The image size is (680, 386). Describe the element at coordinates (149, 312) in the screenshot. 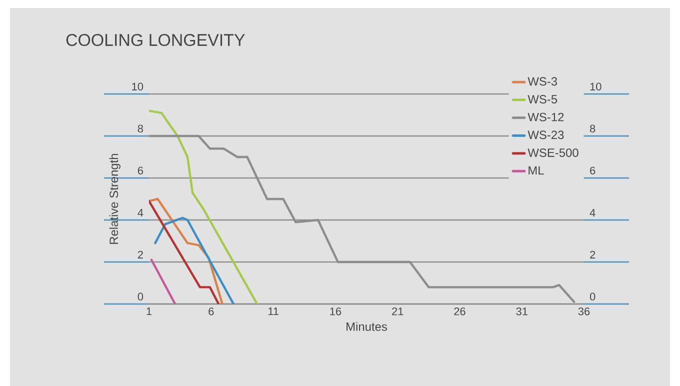

I see `x-tick-label: 1` at that location.